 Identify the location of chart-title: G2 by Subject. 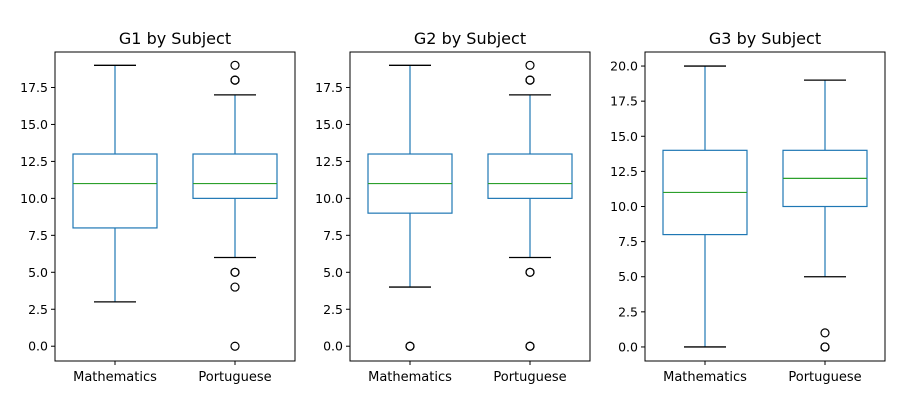
(470, 38).